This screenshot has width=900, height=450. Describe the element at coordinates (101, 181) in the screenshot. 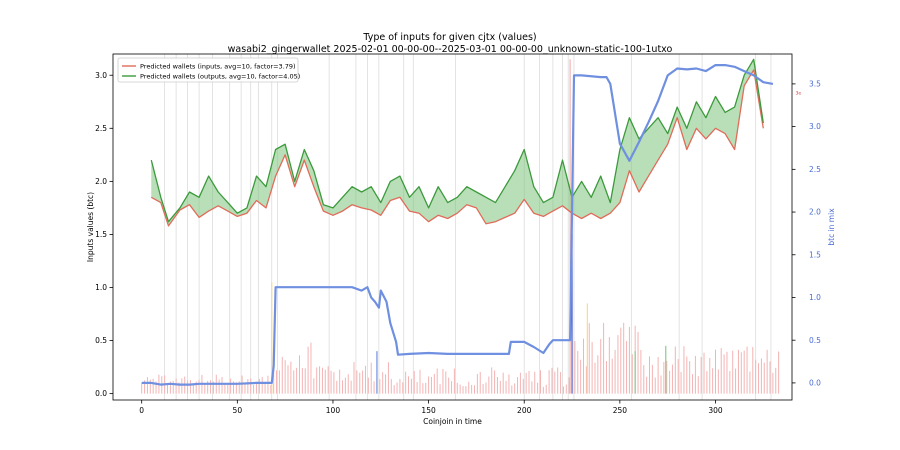

I see `y-left-tick-label: 2.0` at that location.